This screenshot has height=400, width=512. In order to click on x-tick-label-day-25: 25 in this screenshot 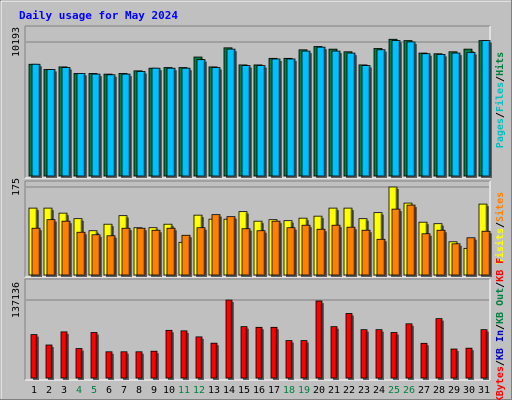, I will do `click(394, 390)`.